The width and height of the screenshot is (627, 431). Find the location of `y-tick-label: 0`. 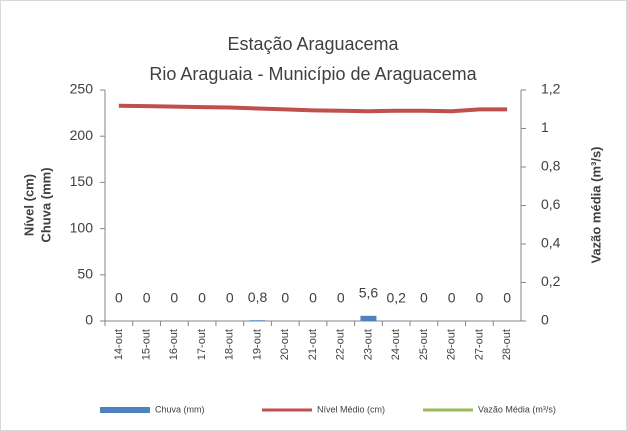

y-tick-label: 0 is located at coordinates (89, 320).